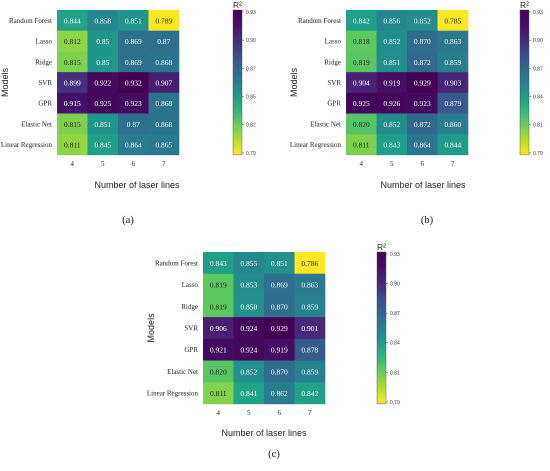 This screenshot has height=471, width=550. Describe the element at coordinates (274, 454) in the screenshot. I see `panel-label: (c)` at that location.